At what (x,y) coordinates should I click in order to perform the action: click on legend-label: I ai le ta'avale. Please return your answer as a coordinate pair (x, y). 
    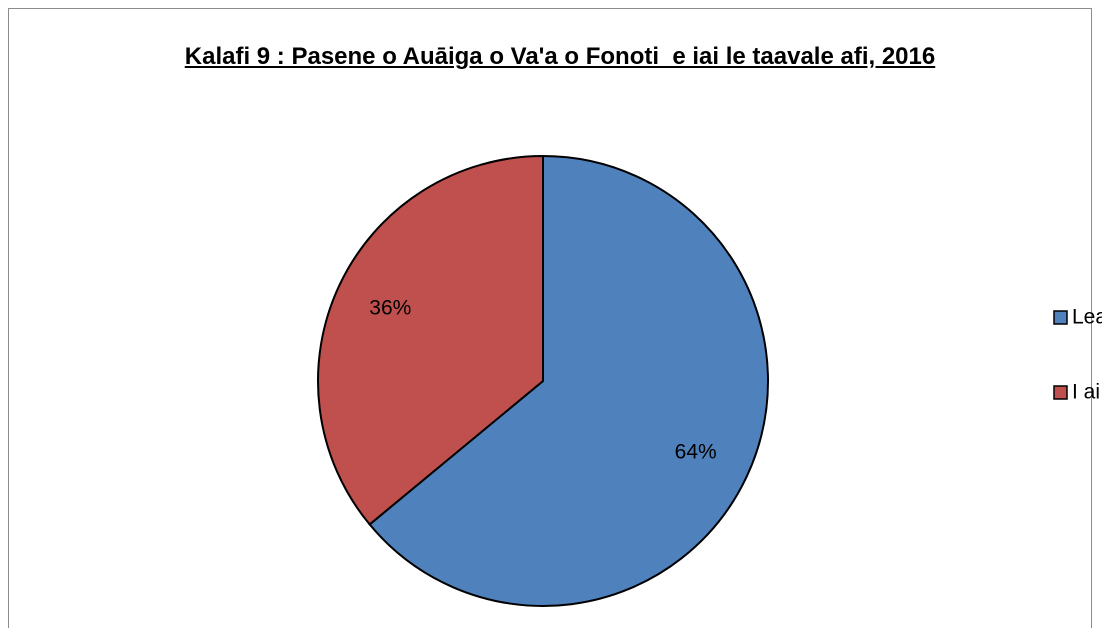
    Looking at the image, I should click on (1087, 392).